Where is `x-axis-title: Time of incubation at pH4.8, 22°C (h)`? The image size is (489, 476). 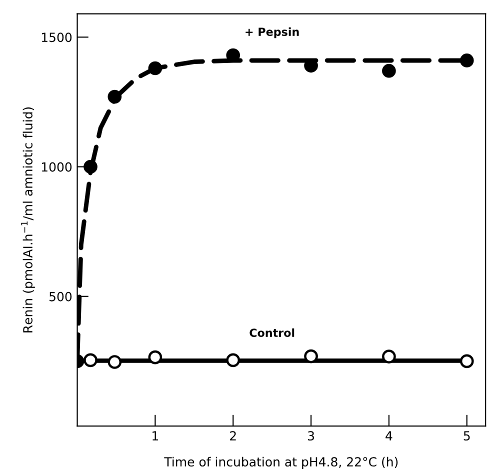 x-axis-title: Time of incubation at pH4.8, 22°C (h) is located at coordinates (281, 462).